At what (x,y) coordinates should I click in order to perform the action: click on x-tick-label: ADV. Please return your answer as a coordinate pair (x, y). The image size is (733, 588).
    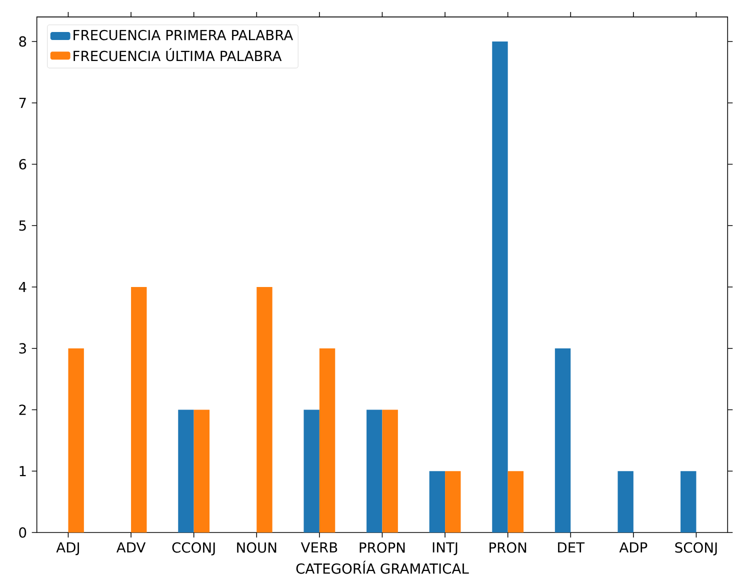
    Looking at the image, I should click on (131, 547).